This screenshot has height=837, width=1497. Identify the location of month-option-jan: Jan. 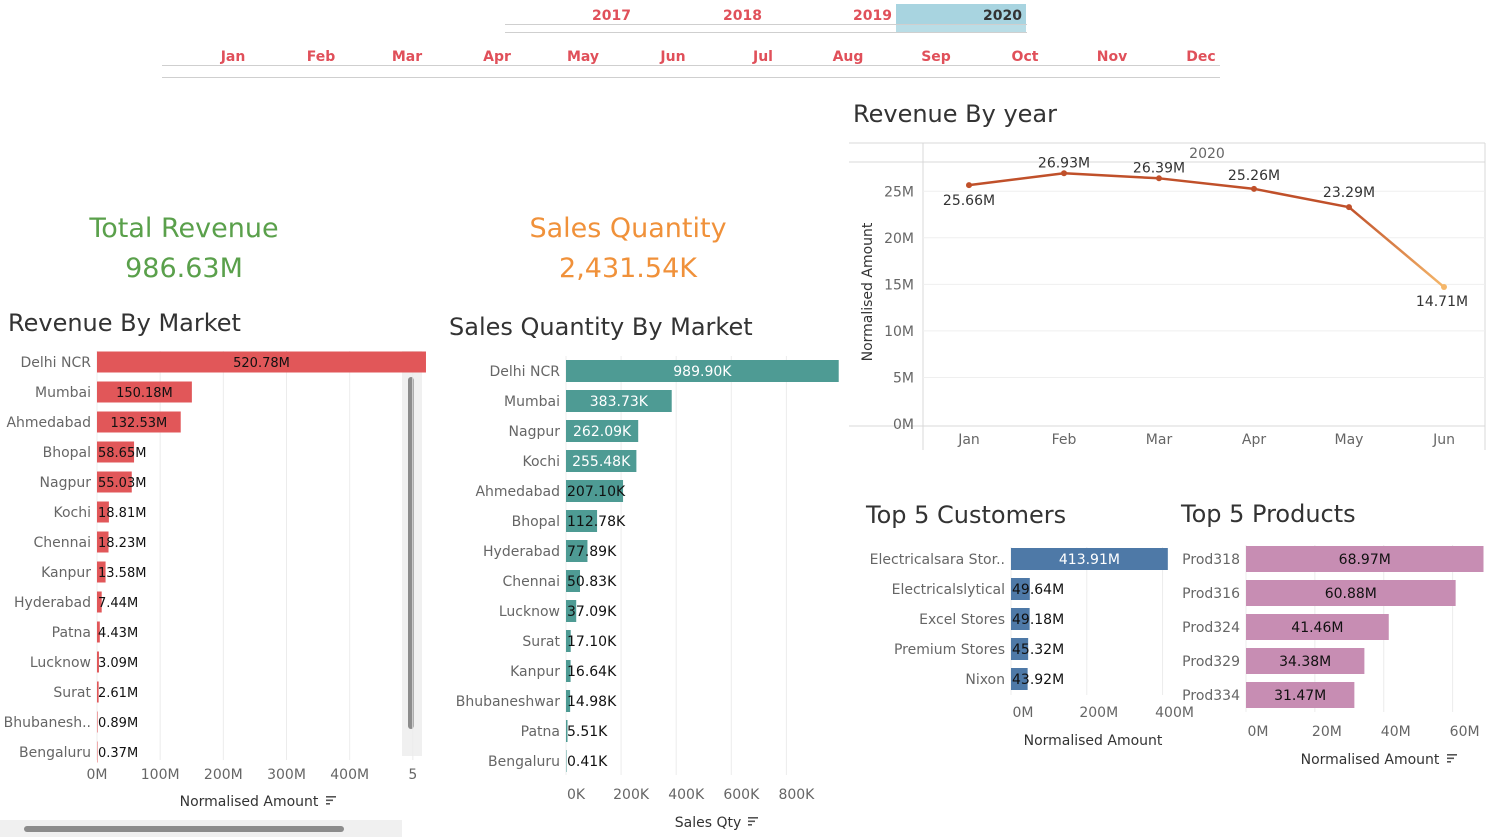
(233, 57).